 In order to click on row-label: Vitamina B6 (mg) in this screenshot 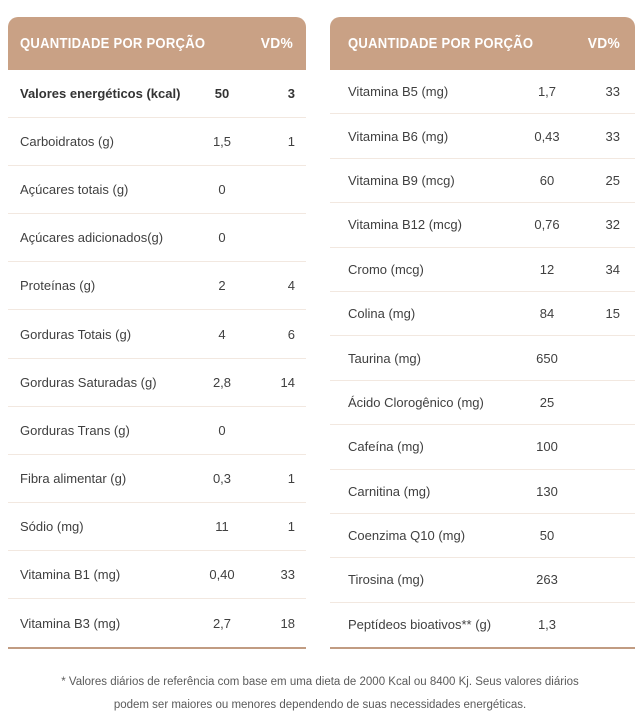, I will do `click(398, 136)`.